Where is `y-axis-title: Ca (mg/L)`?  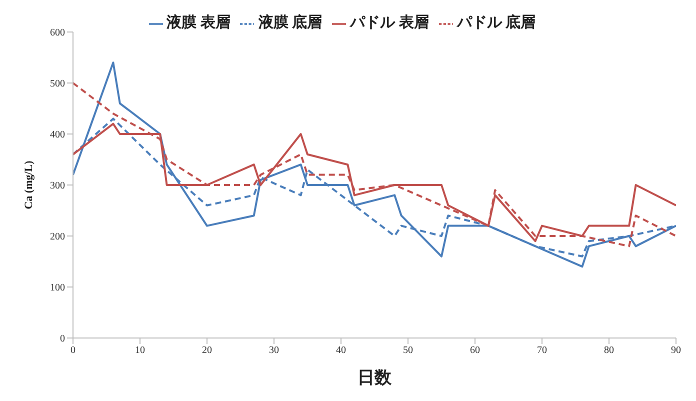 y-axis-title: Ca (mg/L) is located at coordinates (28, 185).